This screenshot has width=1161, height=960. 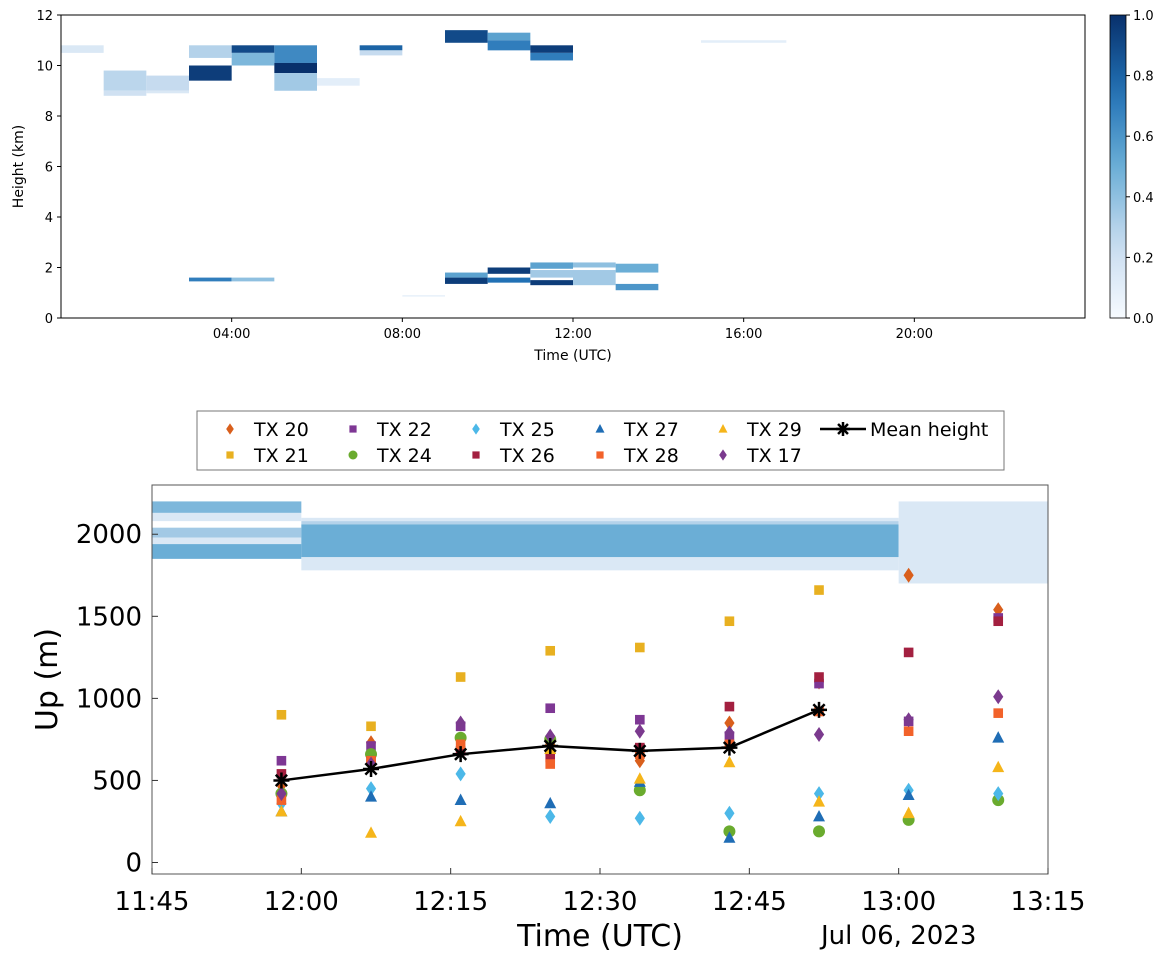 I want to click on x-tick-label: 12:30, so click(x=600, y=902).